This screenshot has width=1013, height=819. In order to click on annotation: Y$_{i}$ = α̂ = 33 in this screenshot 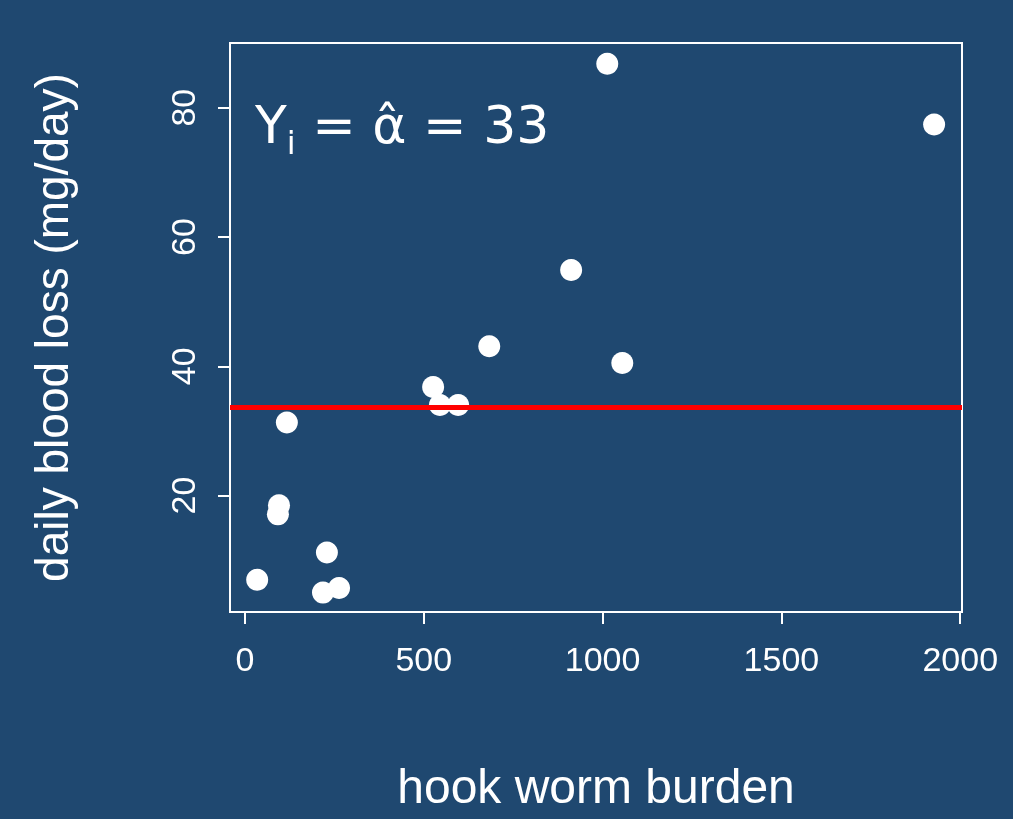, I will do `click(402, 129)`.